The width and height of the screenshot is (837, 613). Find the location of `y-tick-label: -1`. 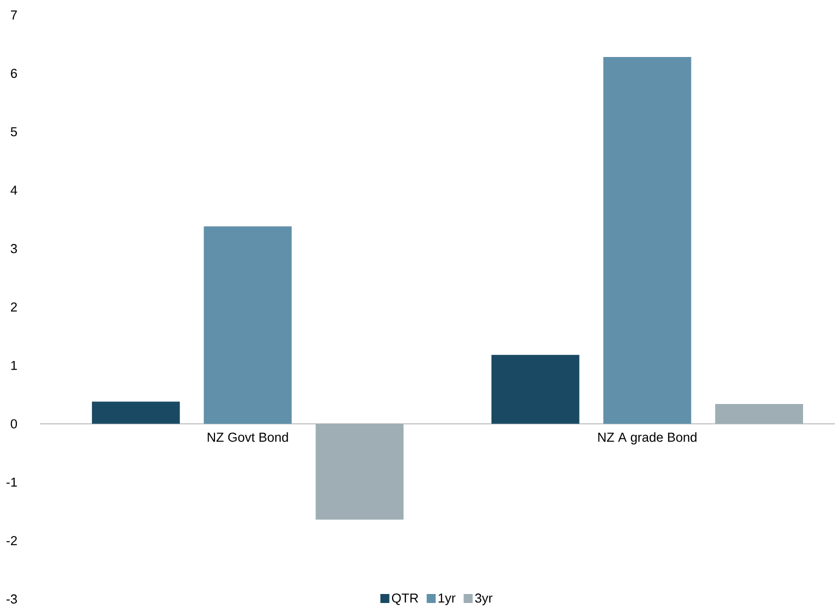

y-tick-label: -1 is located at coordinates (11, 482).